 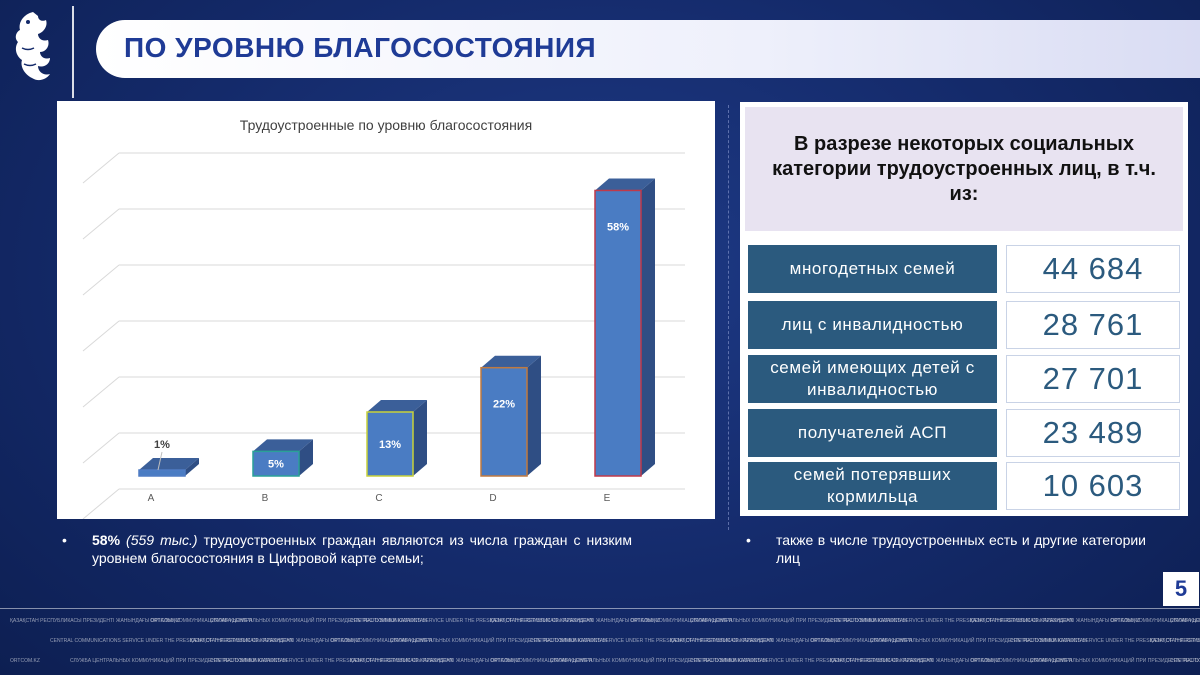 What do you see at coordinates (151, 498) in the screenshot?
I see `x-tick-label: A` at bounding box center [151, 498].